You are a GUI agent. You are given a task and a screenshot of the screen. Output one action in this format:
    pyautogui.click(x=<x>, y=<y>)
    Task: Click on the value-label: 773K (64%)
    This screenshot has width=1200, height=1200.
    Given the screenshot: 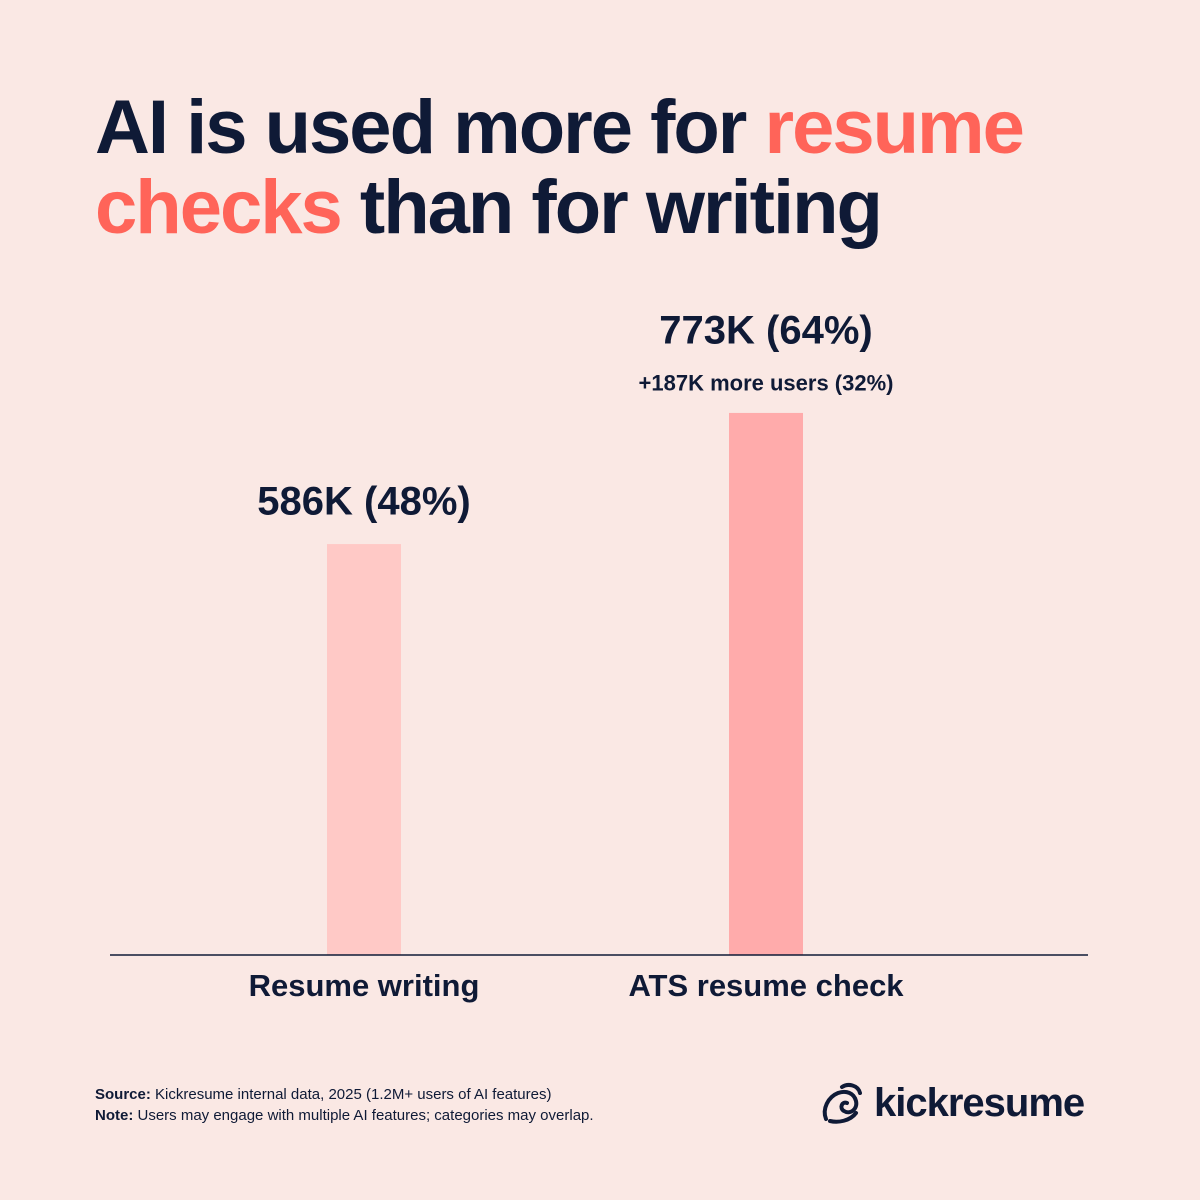 What is the action you would take?
    pyautogui.click(x=765, y=330)
    